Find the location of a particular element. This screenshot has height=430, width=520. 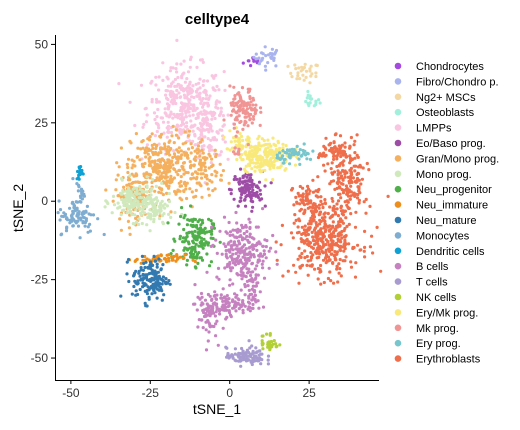

series-eo-baso-prog- is located at coordinates (250, 190).